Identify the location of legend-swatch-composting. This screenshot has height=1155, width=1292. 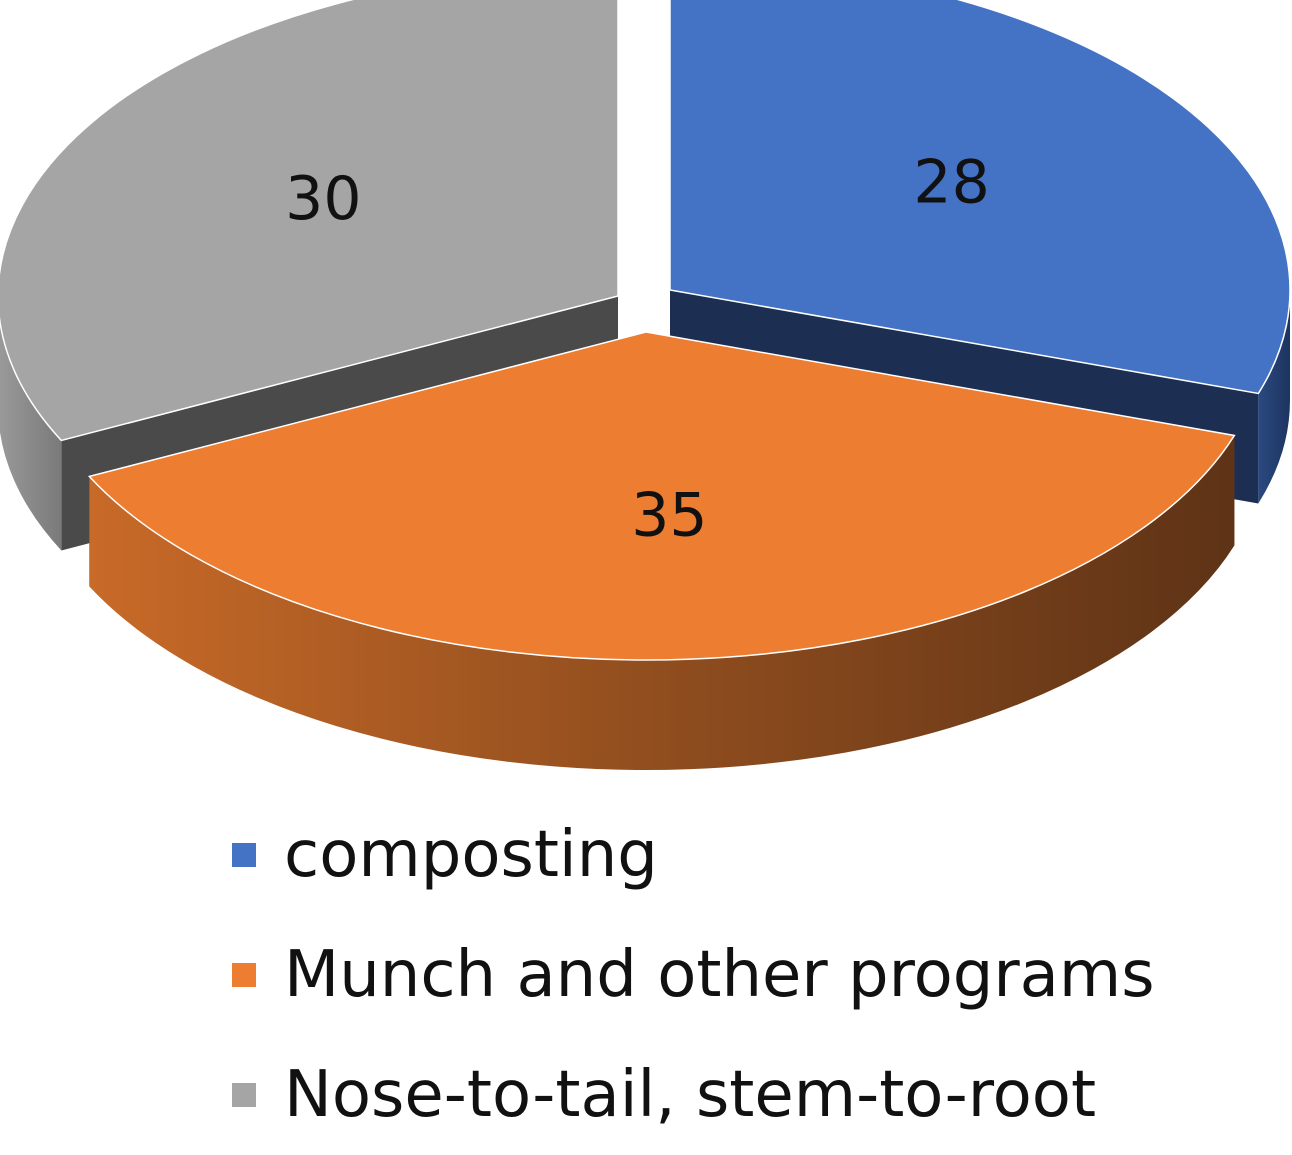
(244, 855).